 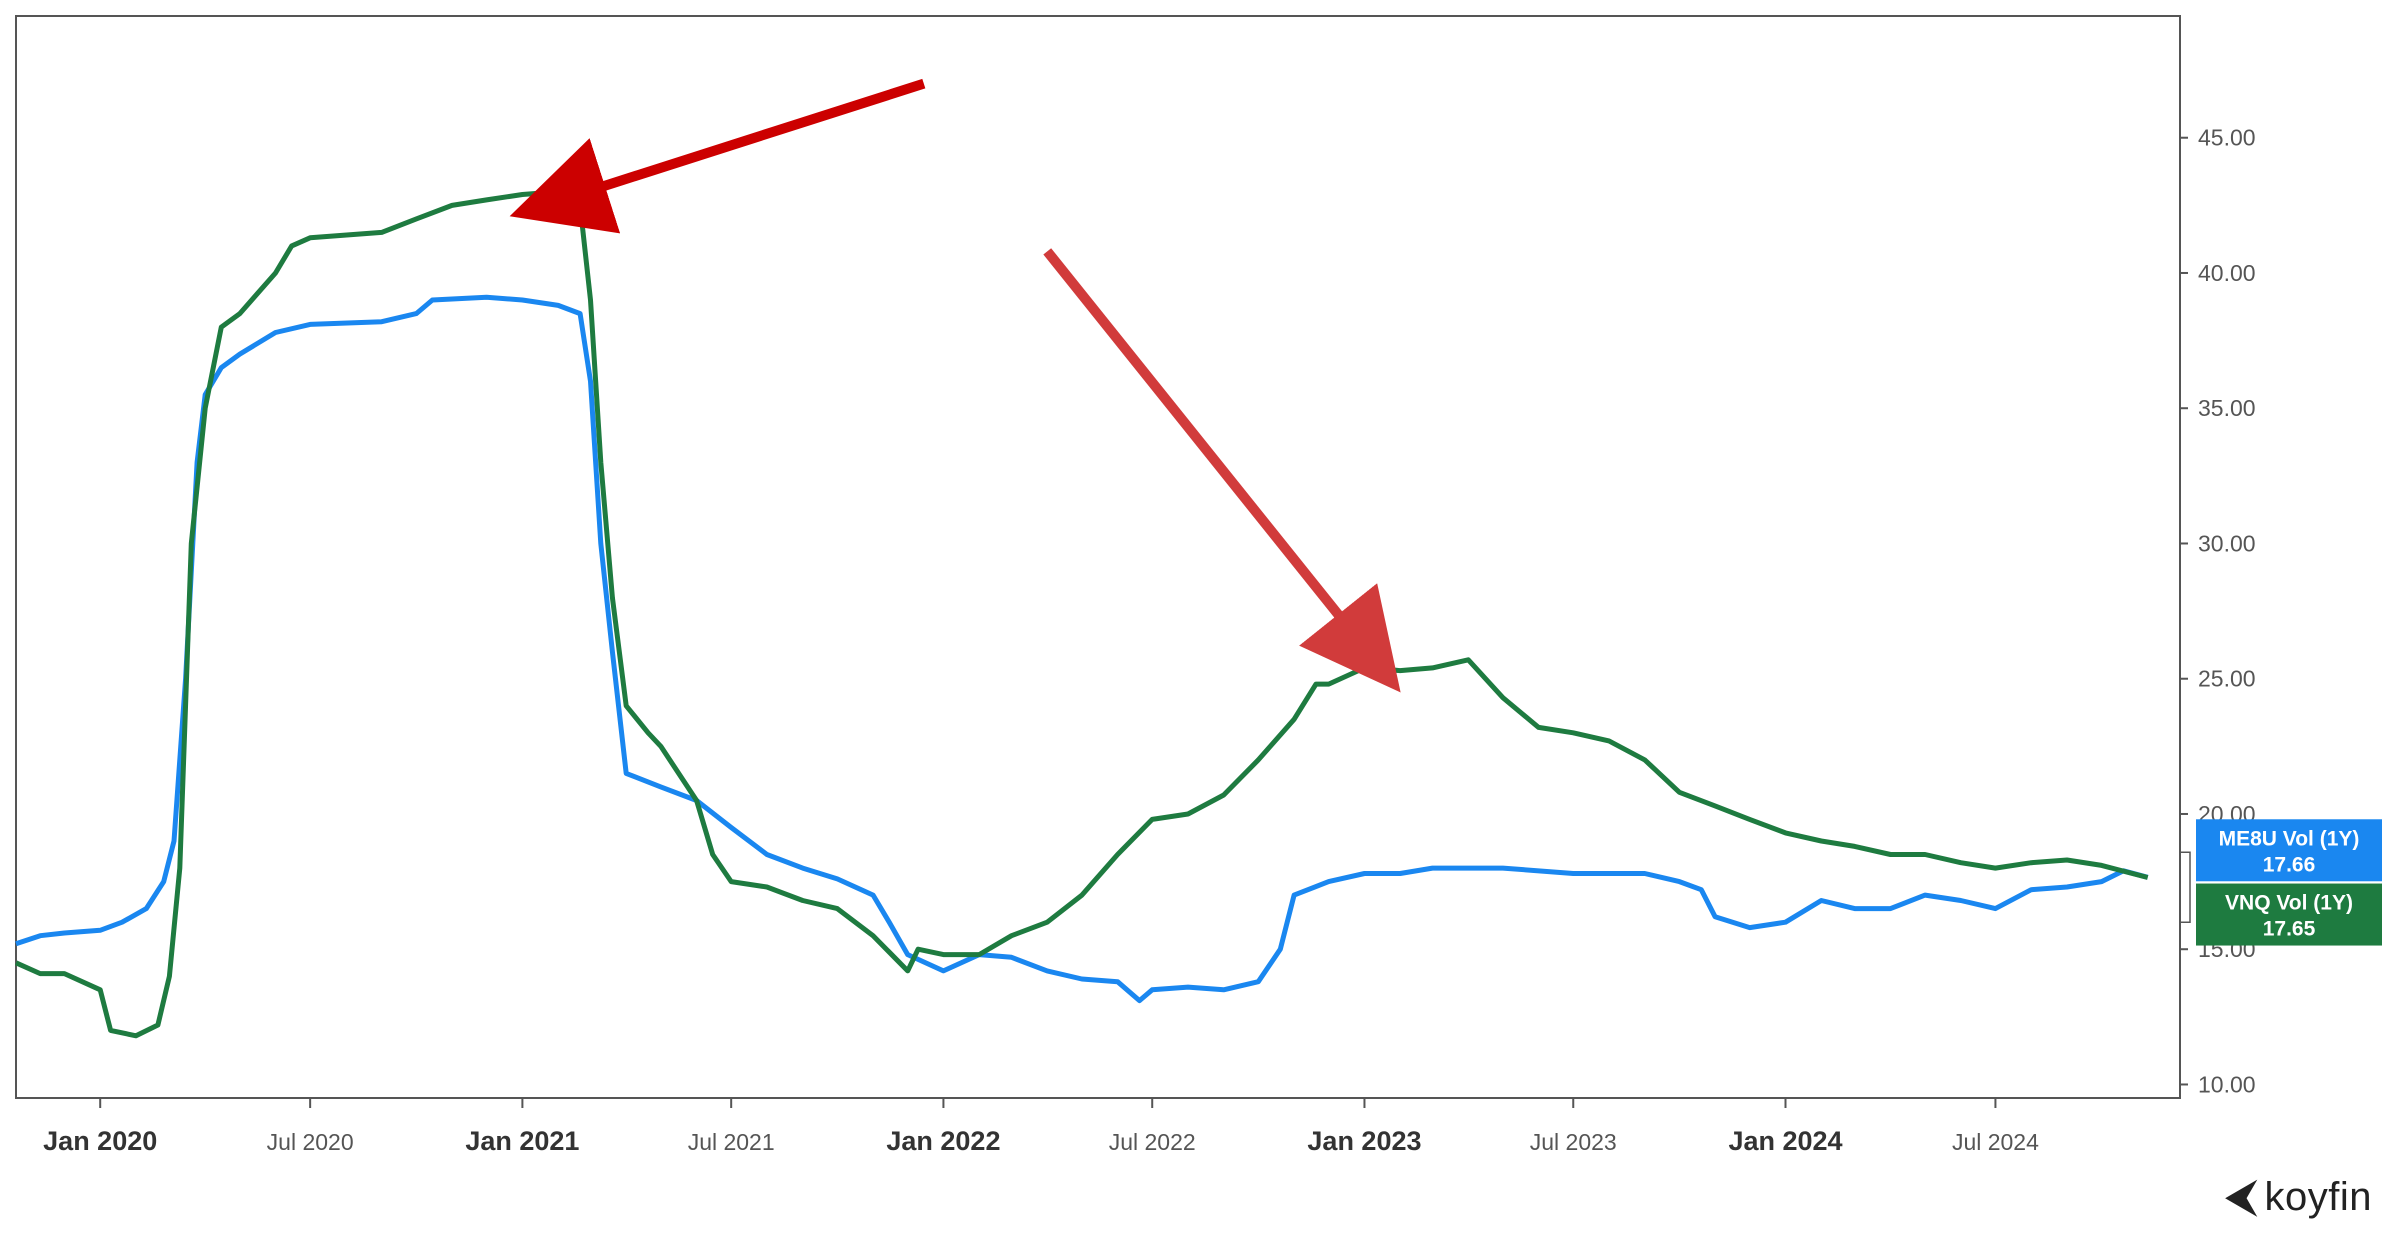 I want to click on last-value-series-name: ME8U Vol (1Y), so click(x=2289, y=838).